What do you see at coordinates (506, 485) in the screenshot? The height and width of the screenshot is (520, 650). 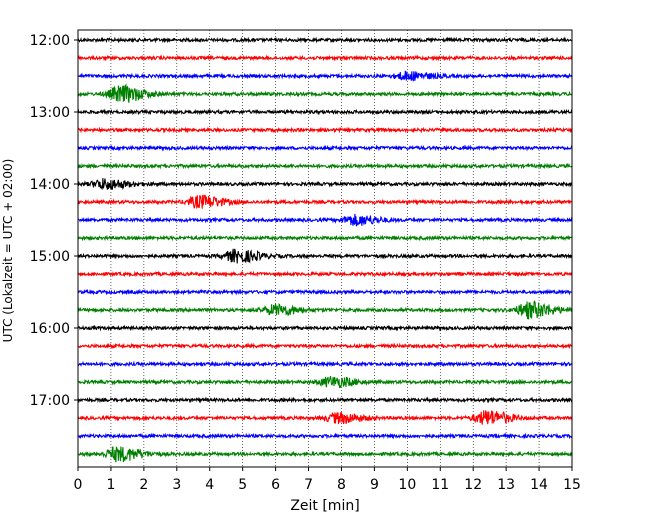 I see `x-tick-label: 13` at bounding box center [506, 485].